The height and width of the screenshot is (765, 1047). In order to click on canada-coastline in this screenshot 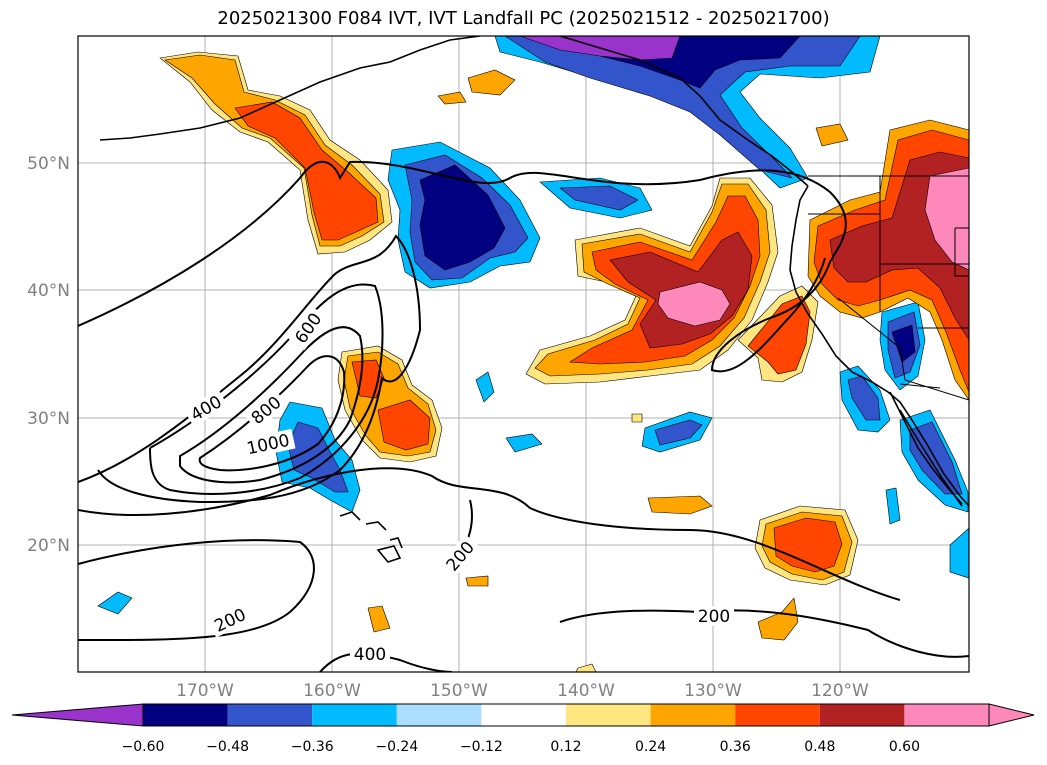, I will do `click(684, 111)`.